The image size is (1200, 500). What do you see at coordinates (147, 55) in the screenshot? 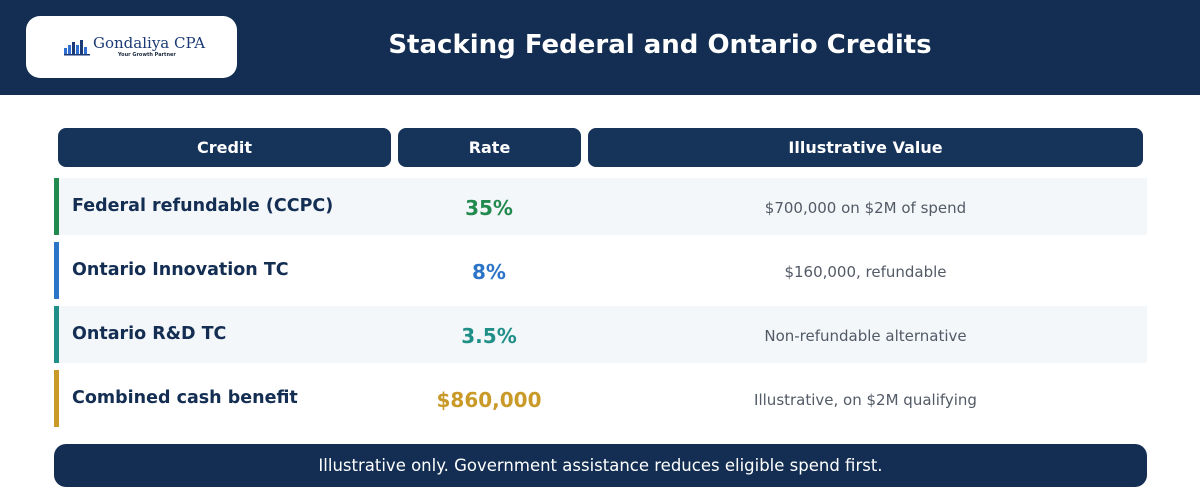
I see `logo-tagline: Your Growth Partner` at bounding box center [147, 55].